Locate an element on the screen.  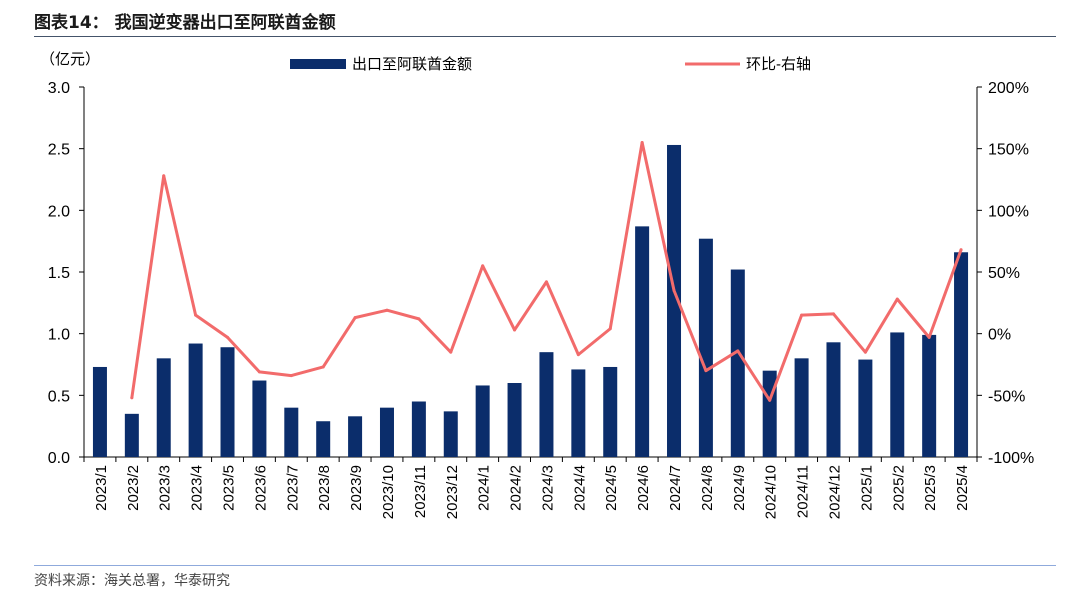
x-tick-label: 2024/7 is located at coordinates (675, 488).